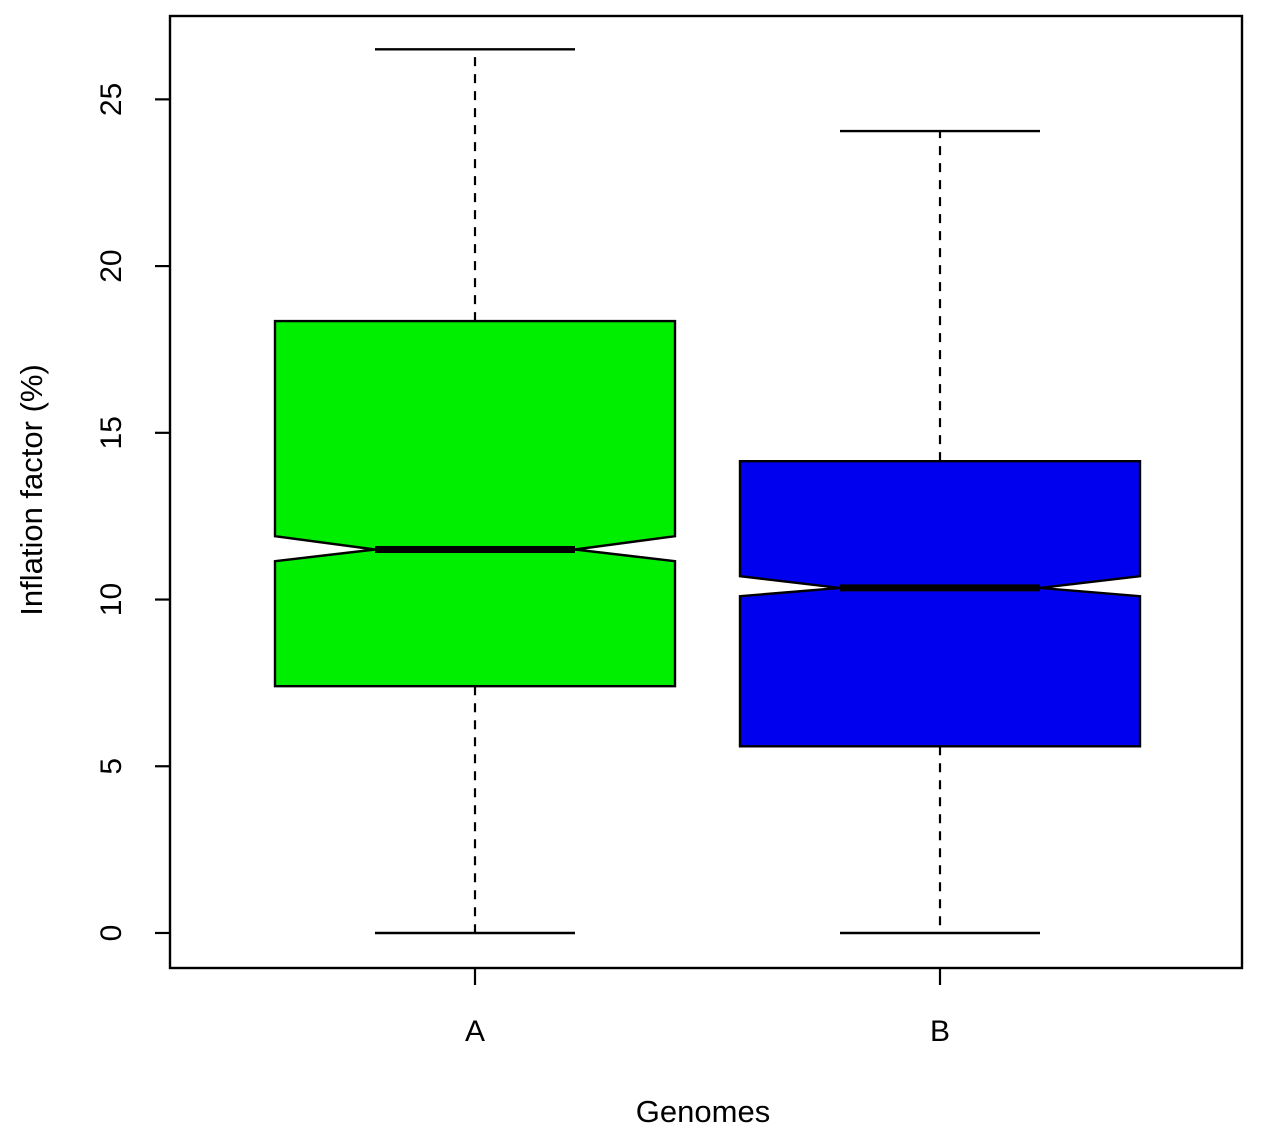 The image size is (1267, 1140). Describe the element at coordinates (111, 432) in the screenshot. I see `y-tick-label-15: 15` at that location.